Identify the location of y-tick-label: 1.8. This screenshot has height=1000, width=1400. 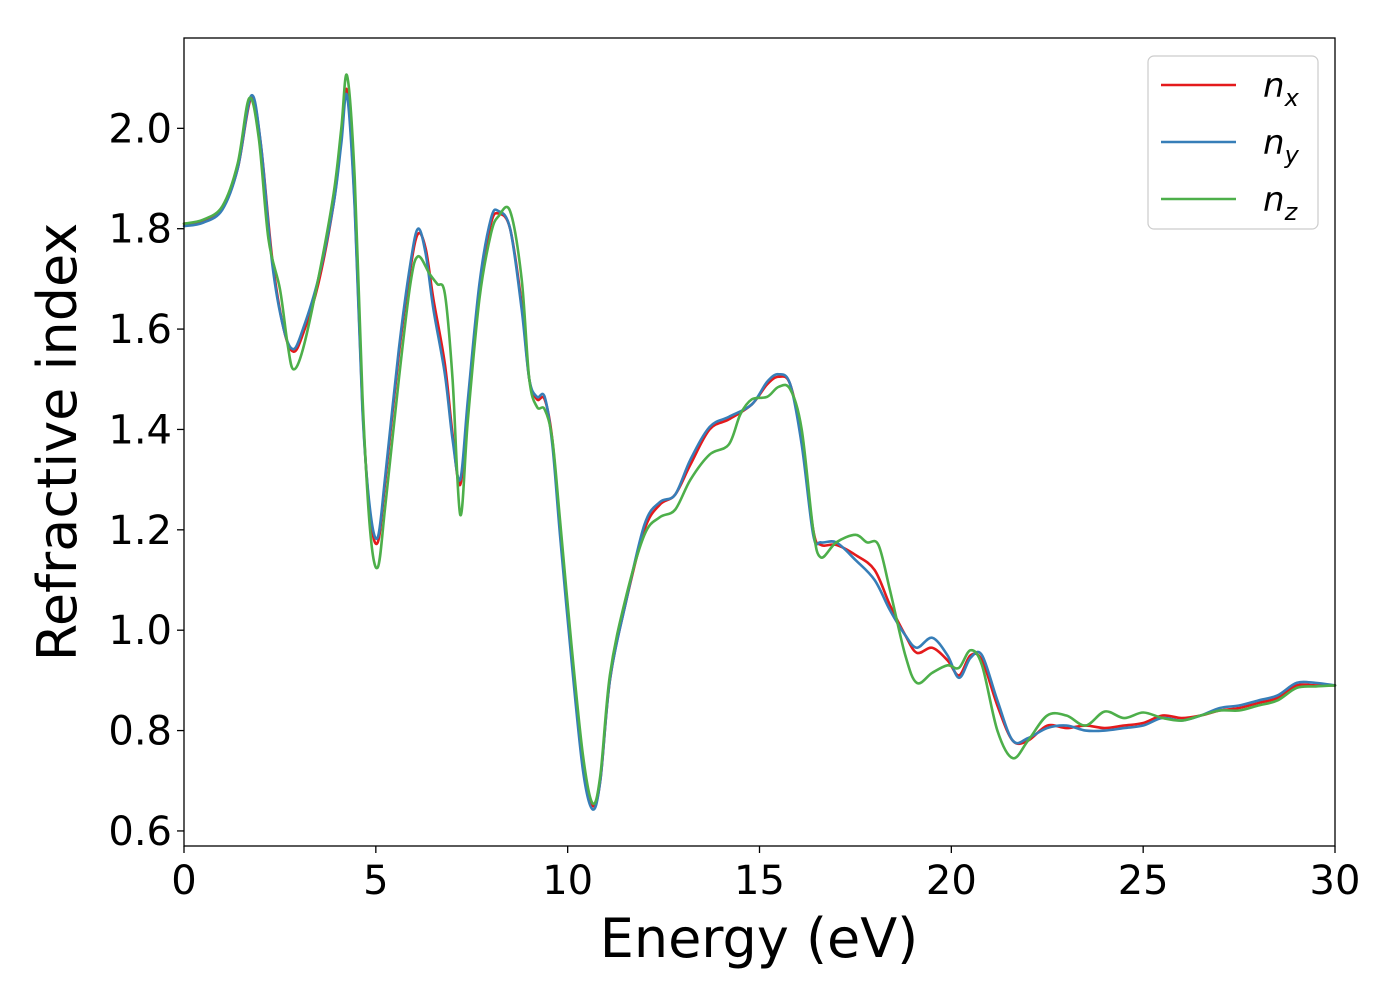
(140, 230).